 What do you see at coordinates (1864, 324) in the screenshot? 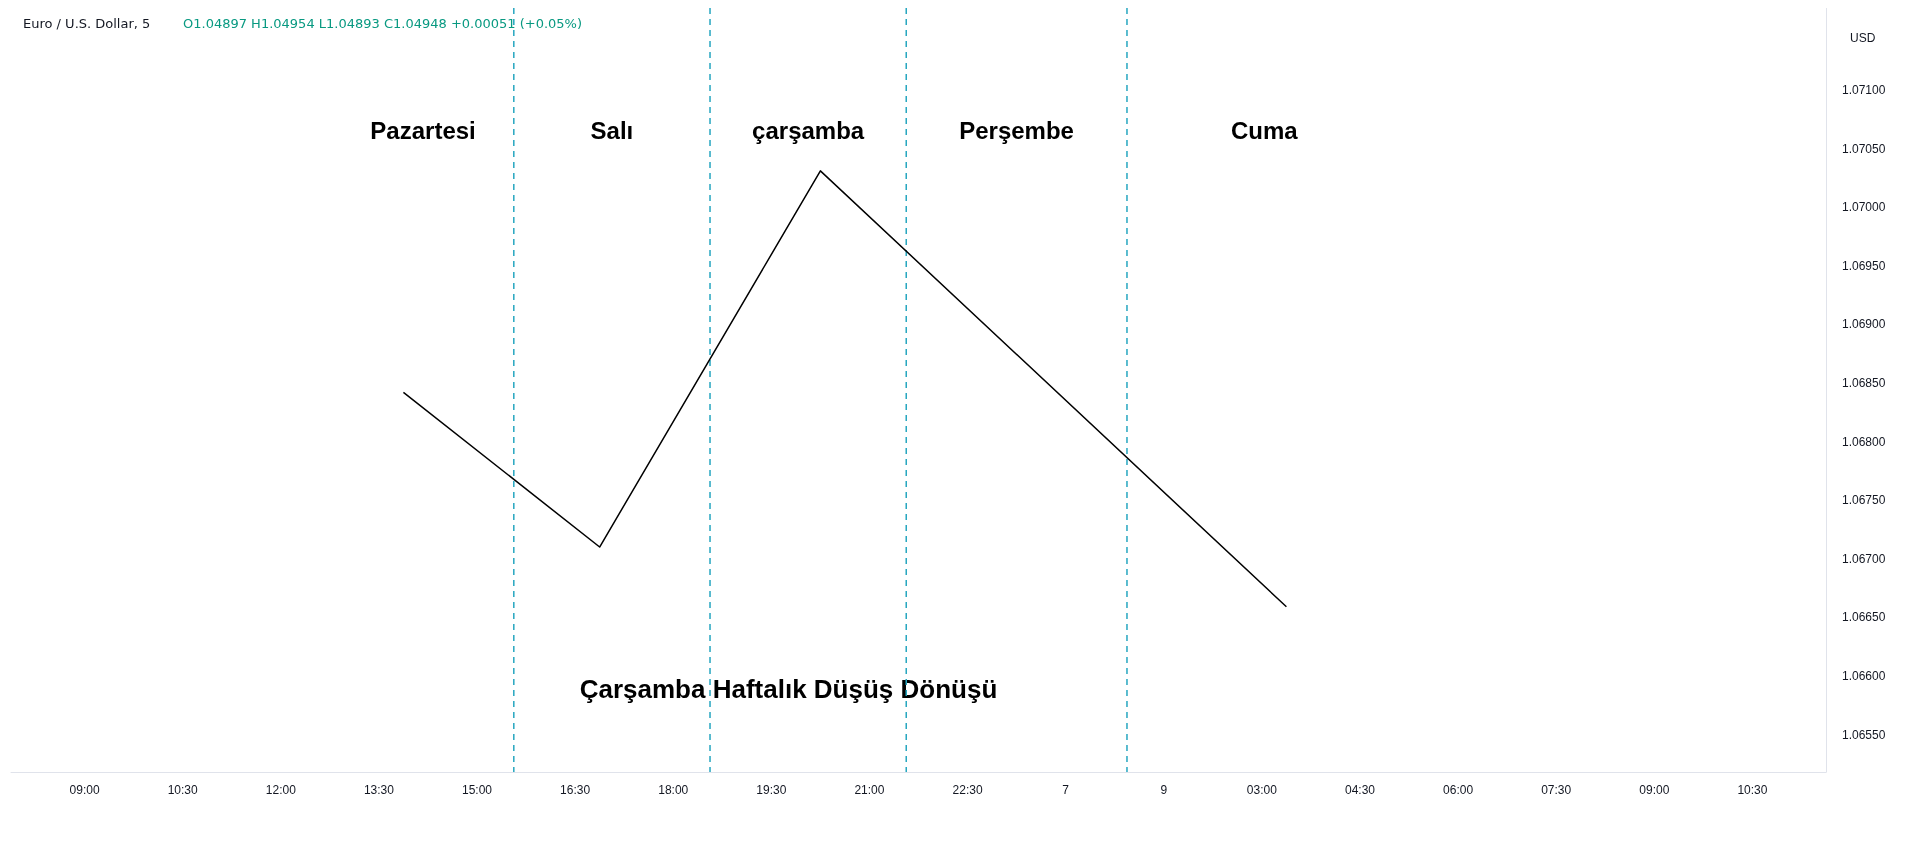
I see `y-tick-label: 1.06900` at bounding box center [1864, 324].